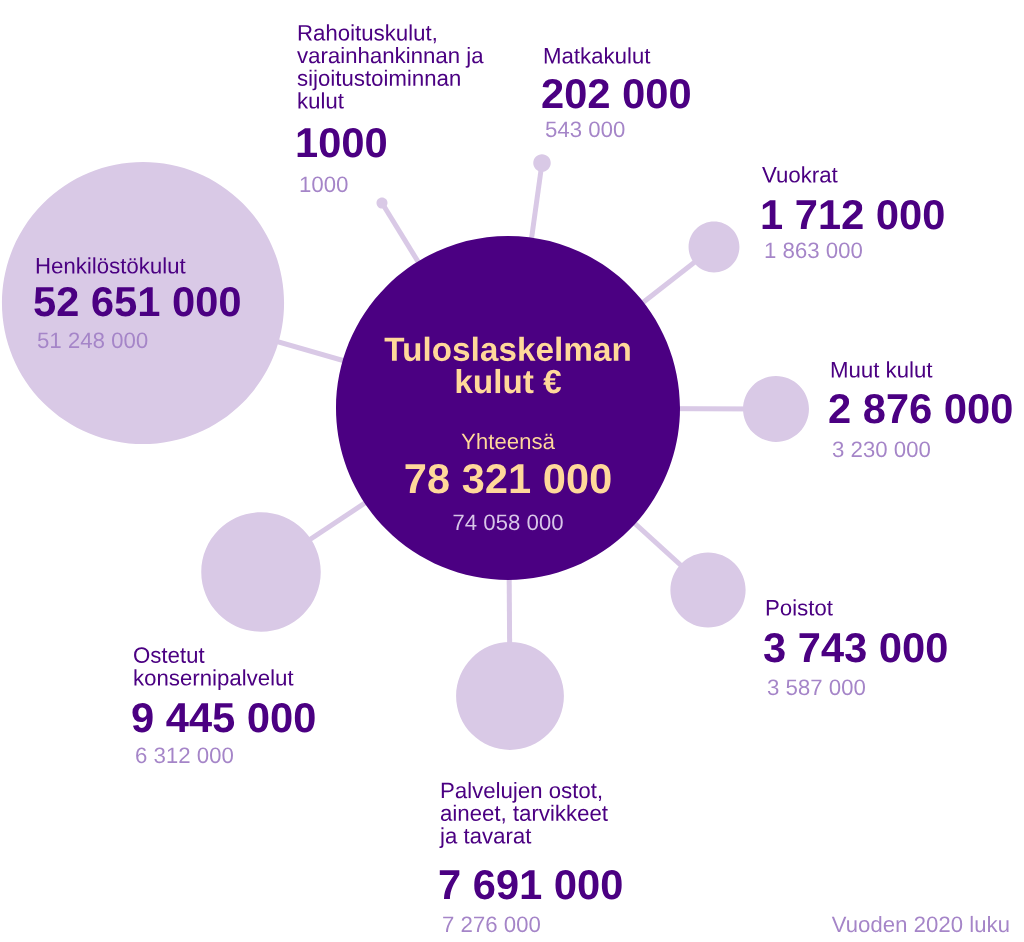 This screenshot has height=942, width=1024. I want to click on data-label: 202 000, so click(616, 93).